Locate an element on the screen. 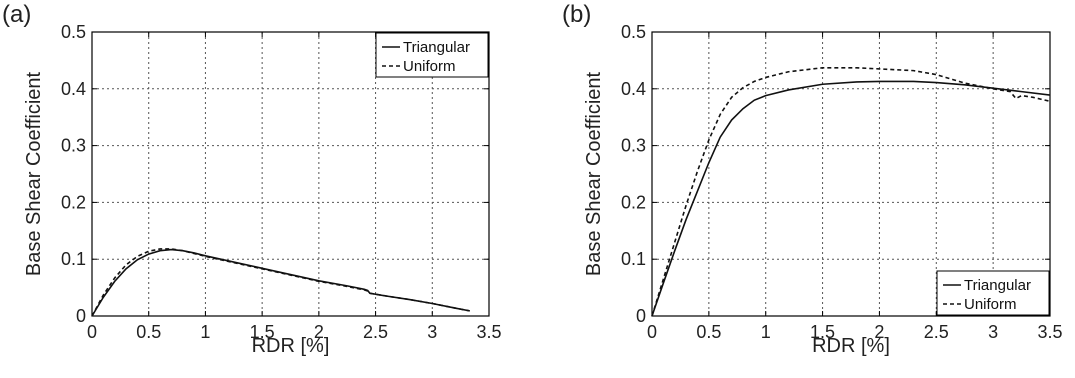 This screenshot has height=378, width=1075. panel-tag: (a) is located at coordinates (16, 14).